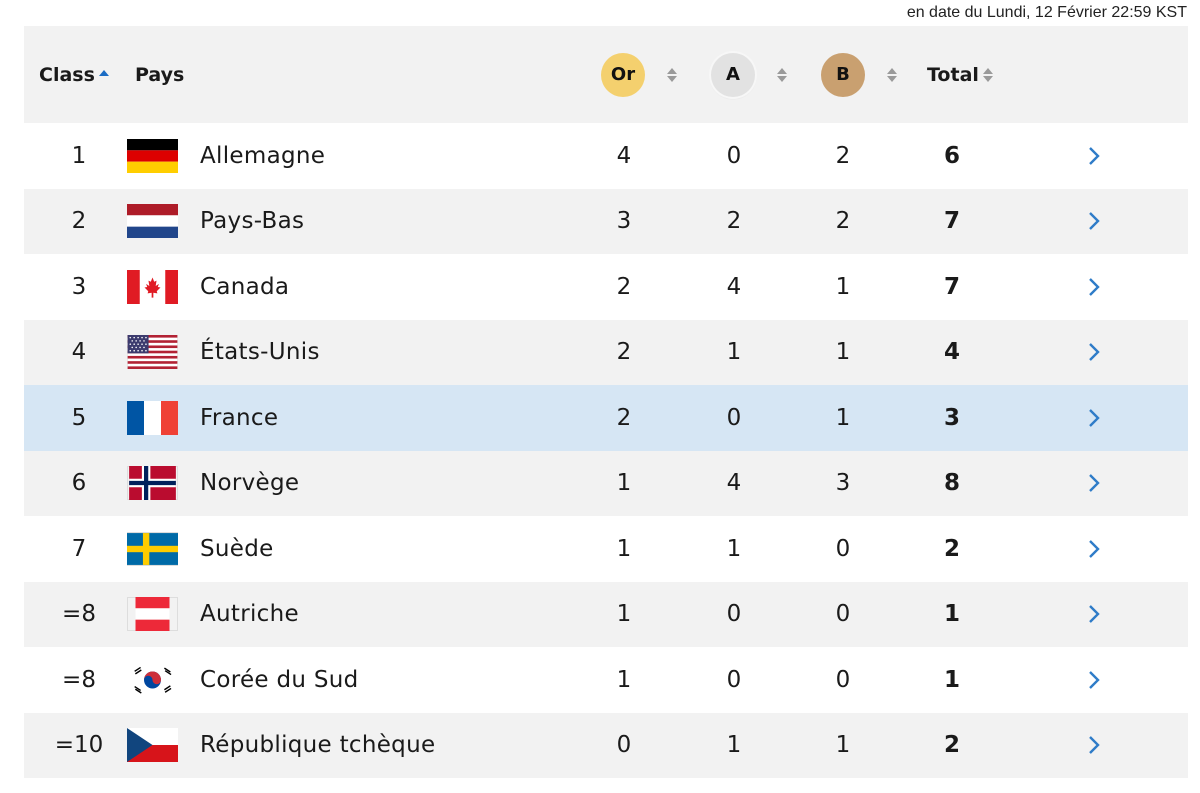 The width and height of the screenshot is (1200, 793). Describe the element at coordinates (606, 418) in the screenshot. I see `table-row: 5 France 2 0 1 3` at that location.